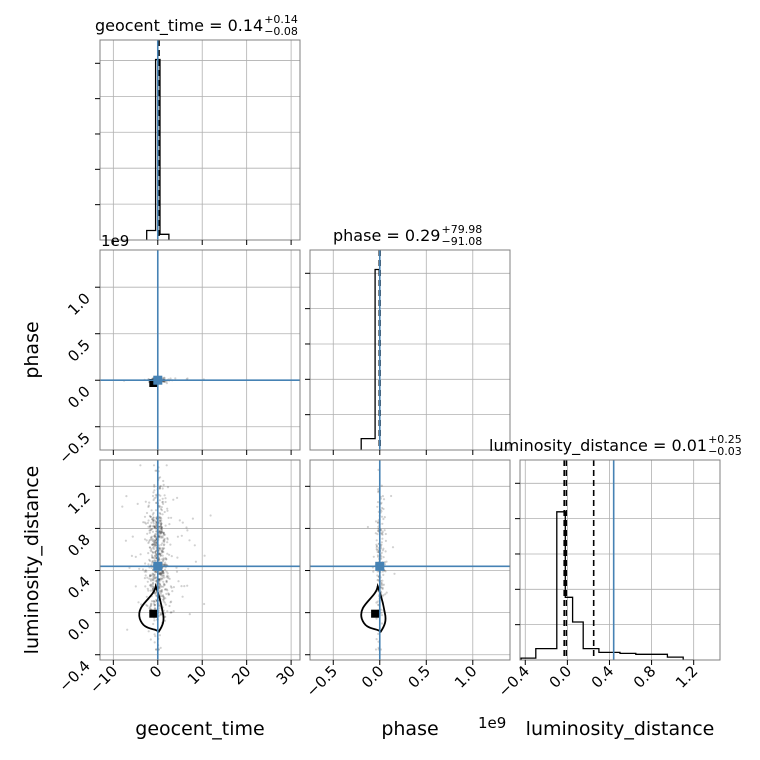 This screenshot has height=760, width=760. Describe the element at coordinates (158, 140) in the screenshot. I see `panel-content` at that location.